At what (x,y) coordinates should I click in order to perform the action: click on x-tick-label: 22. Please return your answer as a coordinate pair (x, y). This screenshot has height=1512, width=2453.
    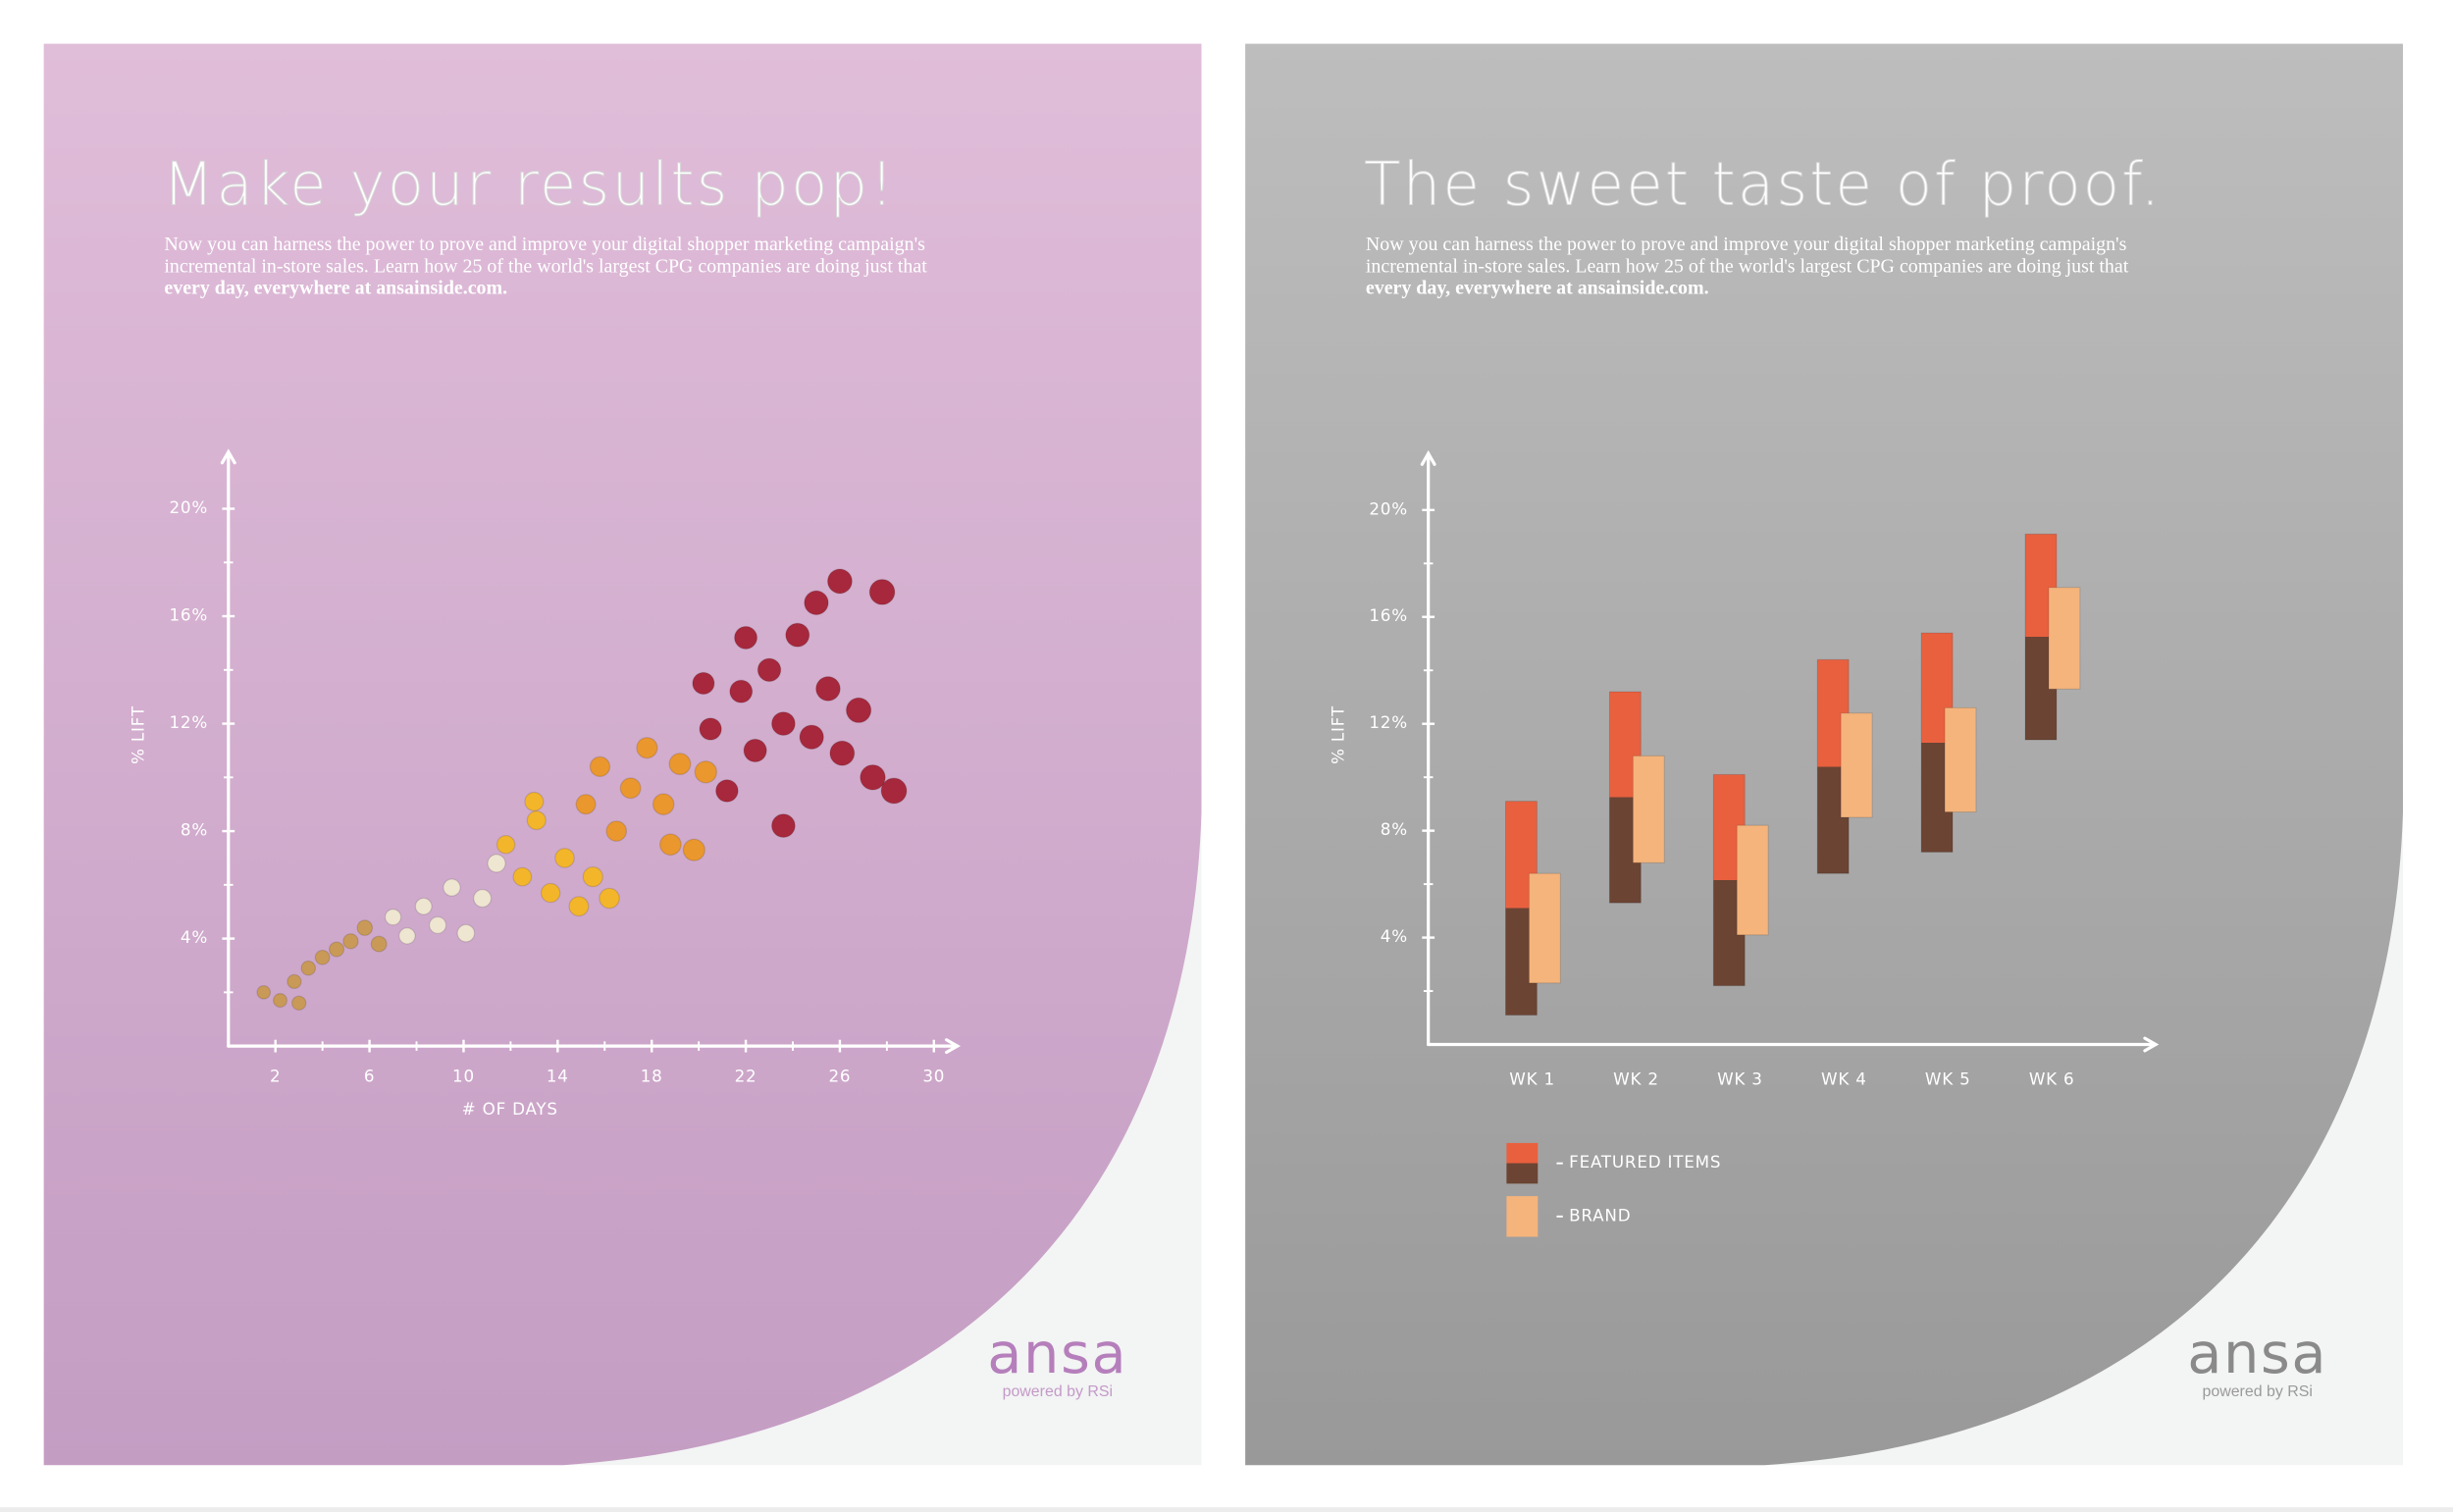
    Looking at the image, I should click on (746, 1075).